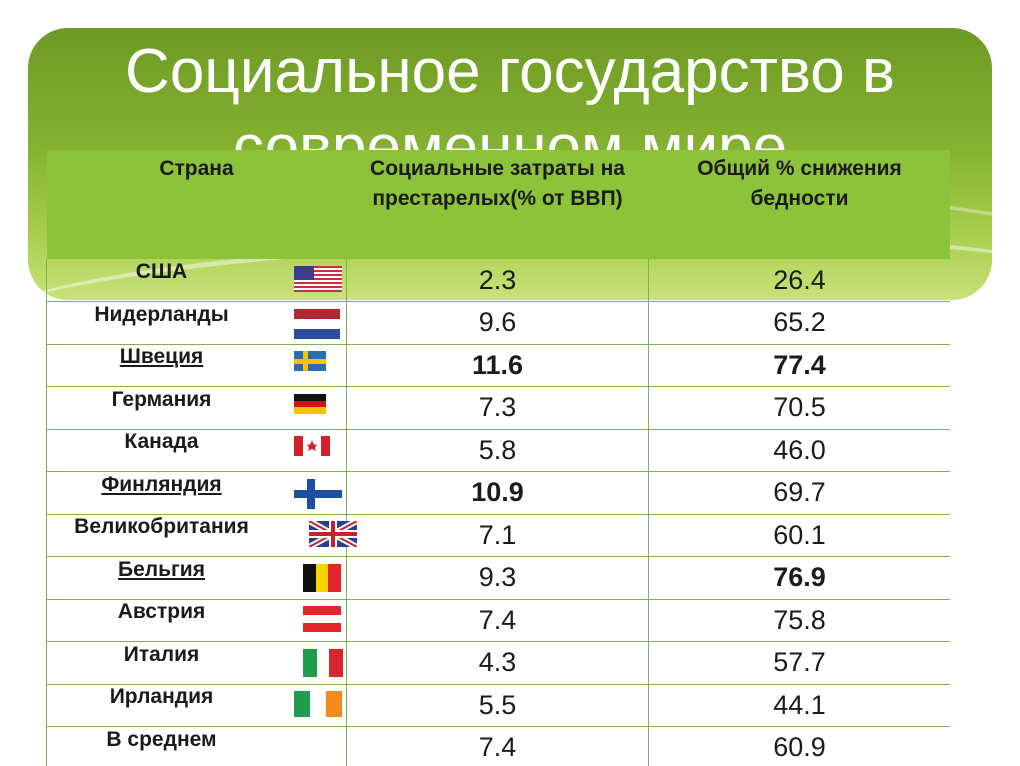  Describe the element at coordinates (161, 442) in the screenshot. I see `country-name: Канада` at that location.